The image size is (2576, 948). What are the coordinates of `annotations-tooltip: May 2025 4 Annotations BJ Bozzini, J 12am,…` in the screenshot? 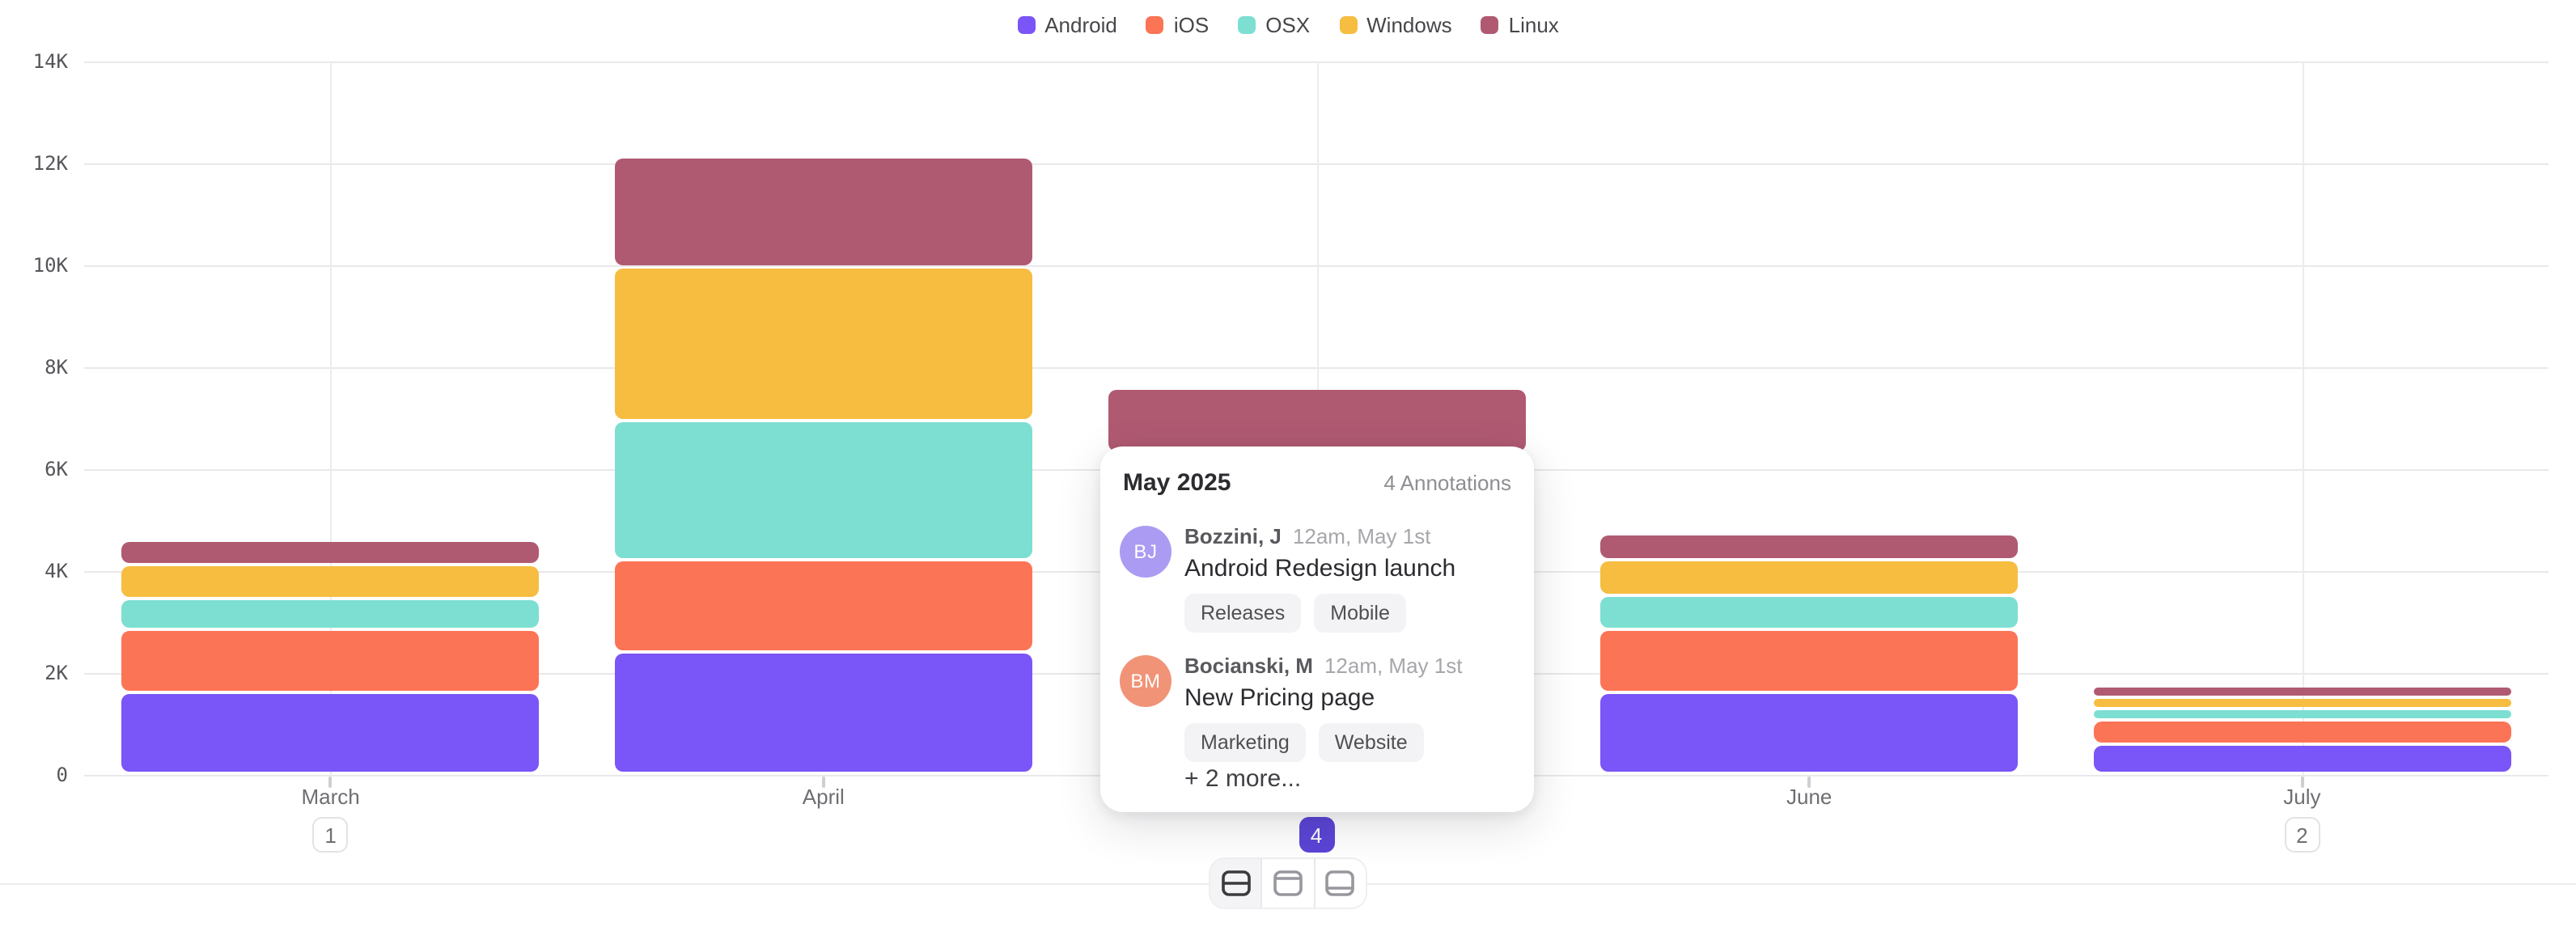 It's located at (1317, 629).